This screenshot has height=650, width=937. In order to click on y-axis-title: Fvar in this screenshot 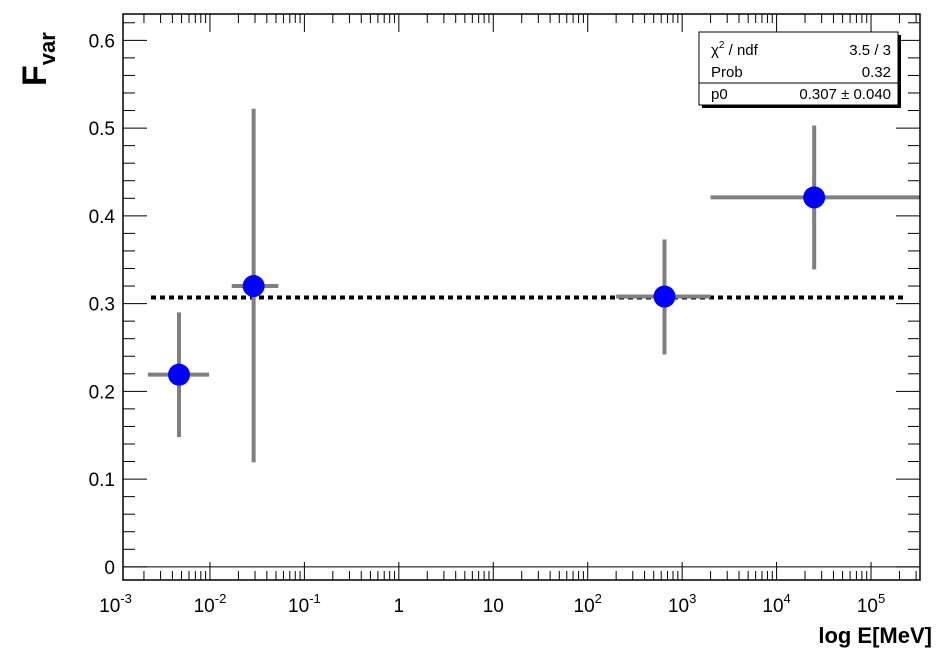, I will do `click(38, 59)`.